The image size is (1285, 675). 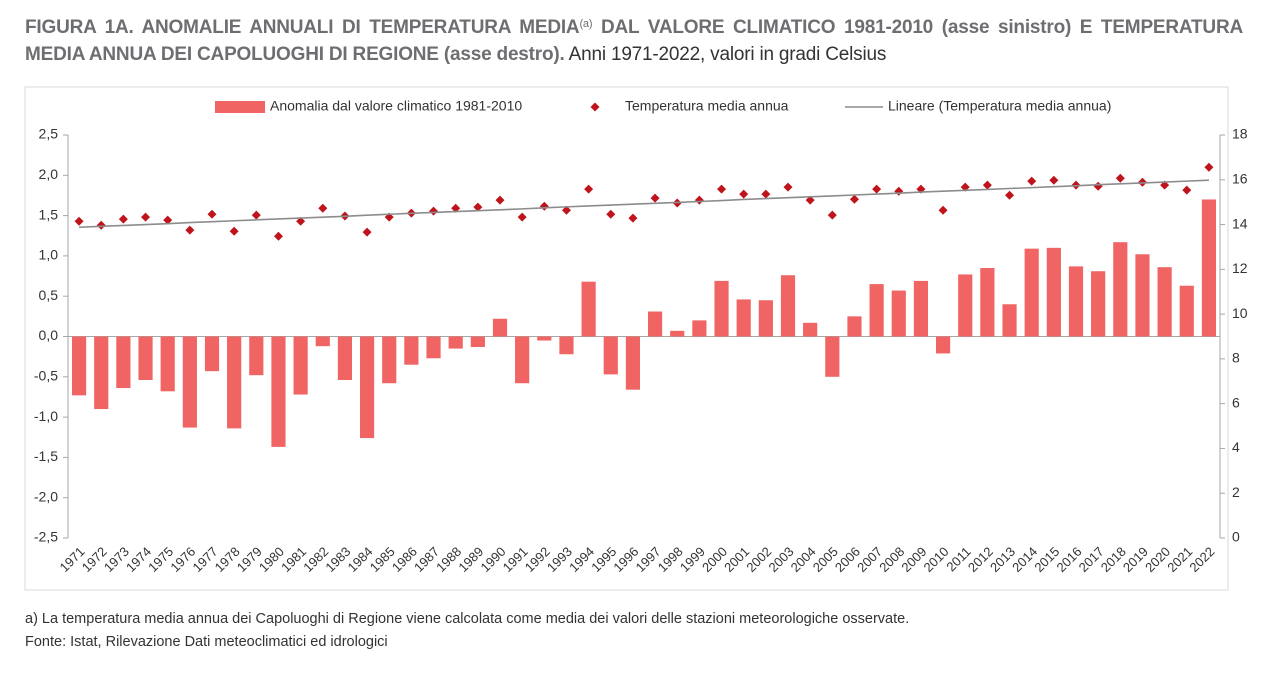 What do you see at coordinates (1201, 559) in the screenshot?
I see `x-tick-label: 2022` at bounding box center [1201, 559].